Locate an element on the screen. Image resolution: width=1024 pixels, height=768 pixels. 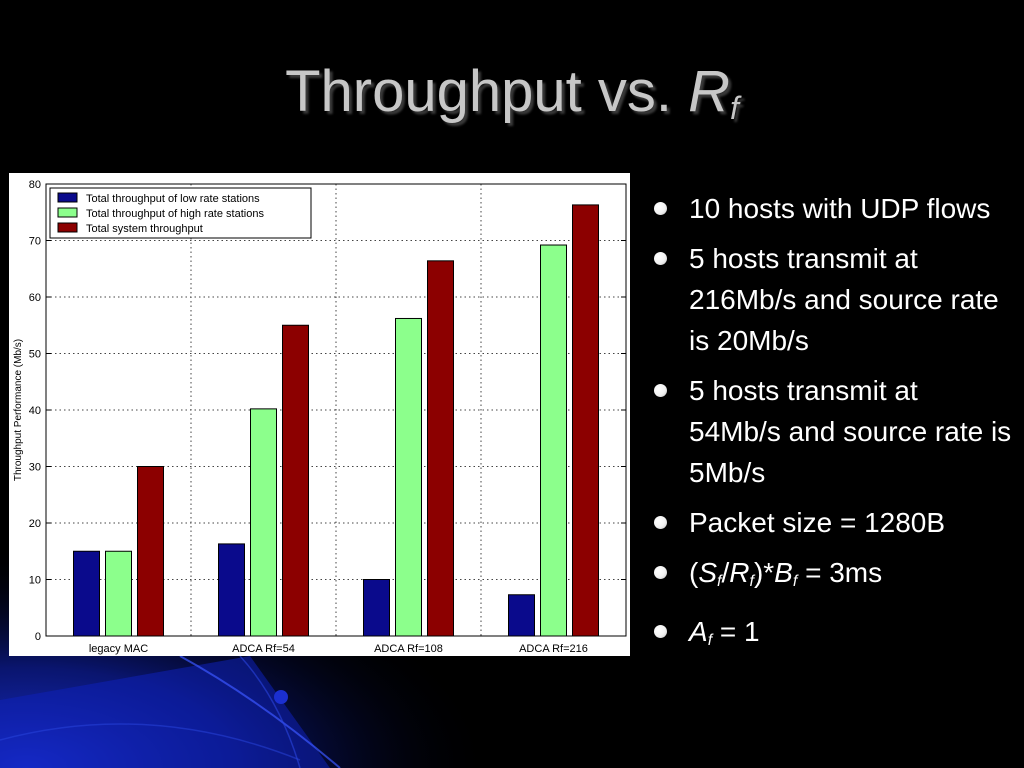
y-tick-label: 40 is located at coordinates (35, 411).